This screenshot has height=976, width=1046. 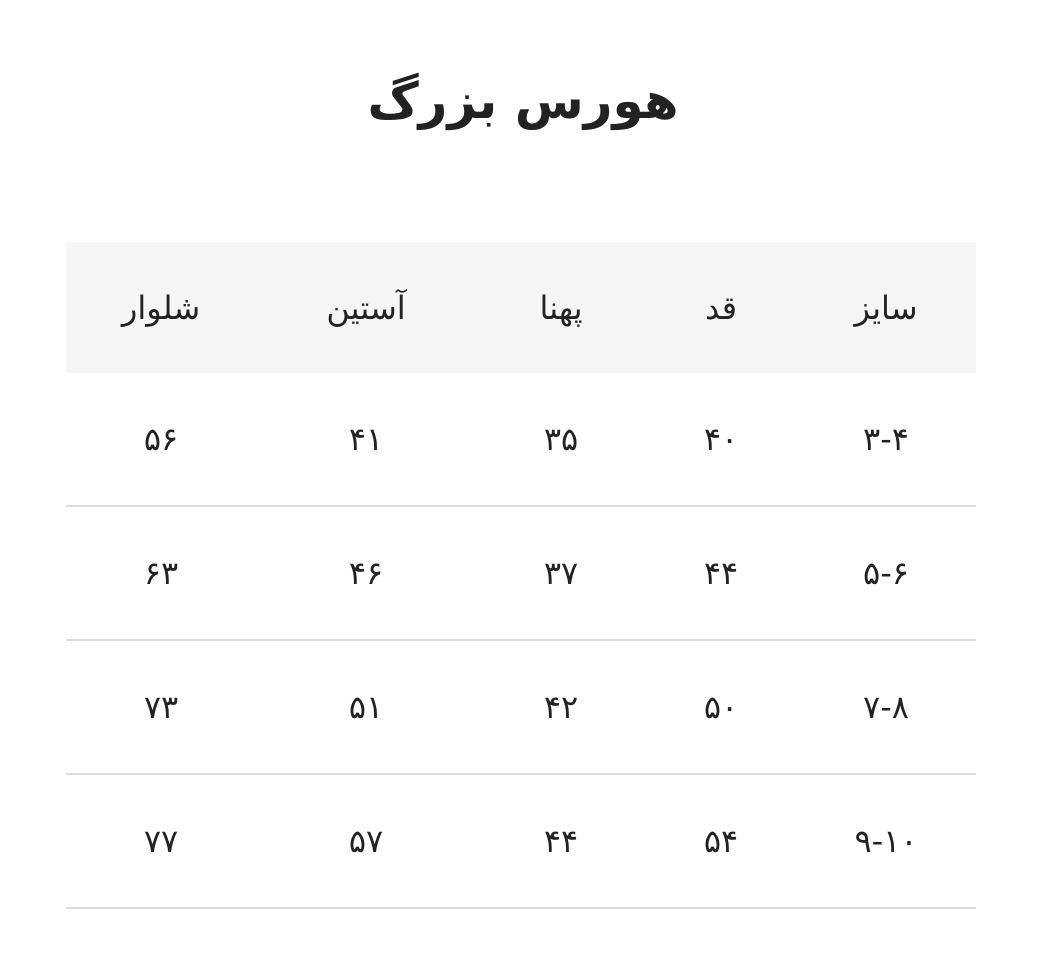 I want to click on header-length: قد, so click(x=721, y=307).